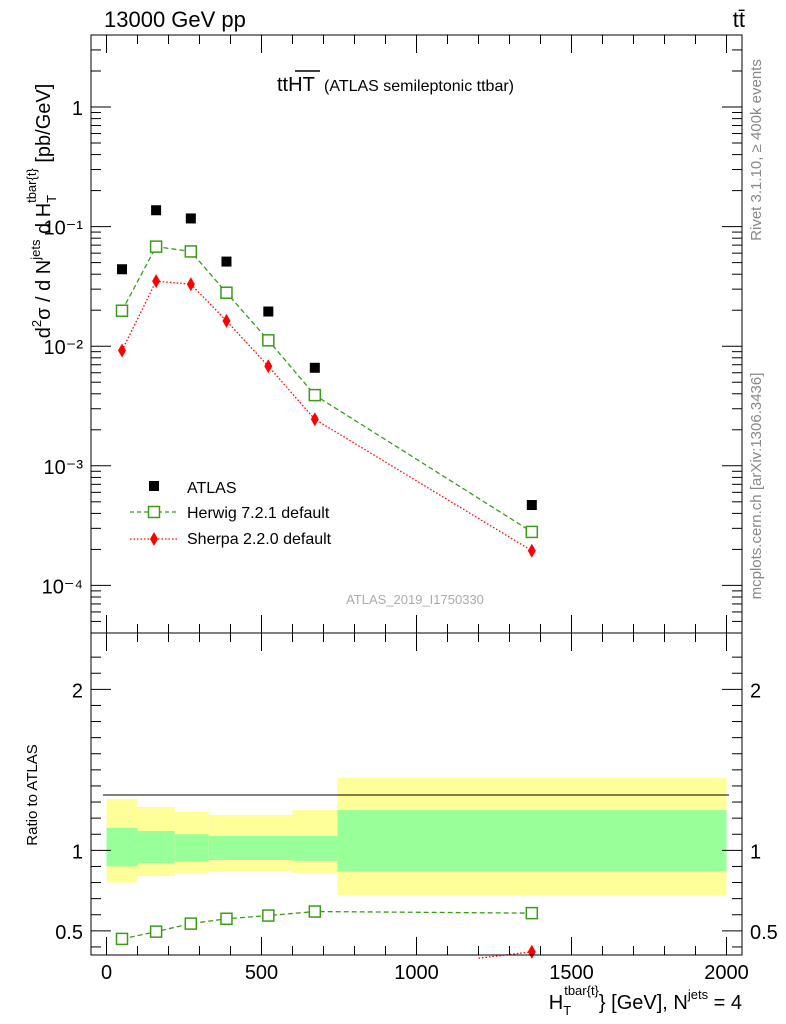 The height and width of the screenshot is (1024, 786). I want to click on ratio-y-tick-label: 0.5, so click(69, 933).